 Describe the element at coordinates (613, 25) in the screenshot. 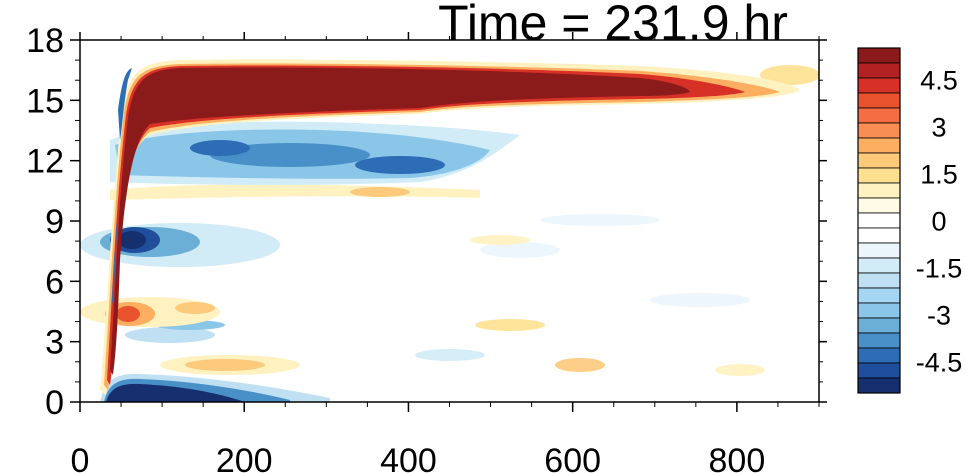

I see `chart-title: Time = 231.9 hr` at that location.